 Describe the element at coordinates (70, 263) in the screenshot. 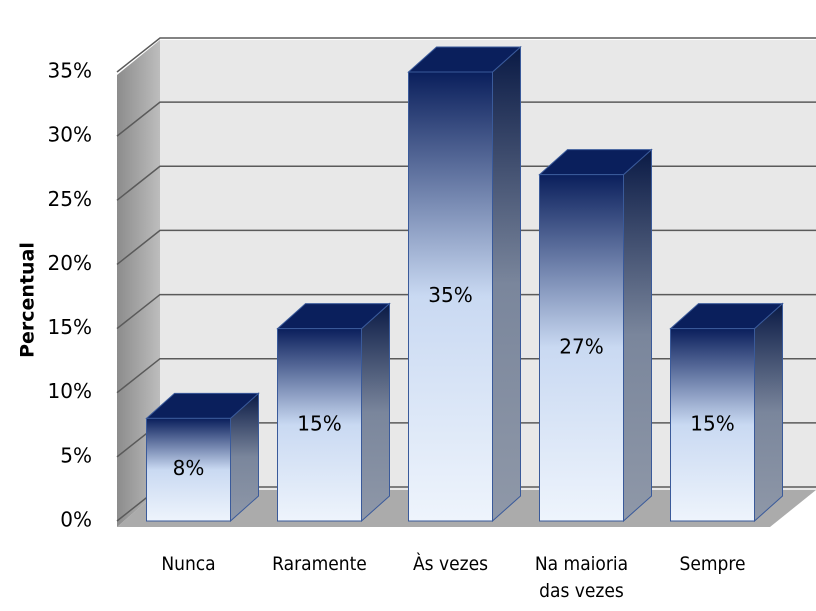

I see `y-tick-label: 20%` at that location.